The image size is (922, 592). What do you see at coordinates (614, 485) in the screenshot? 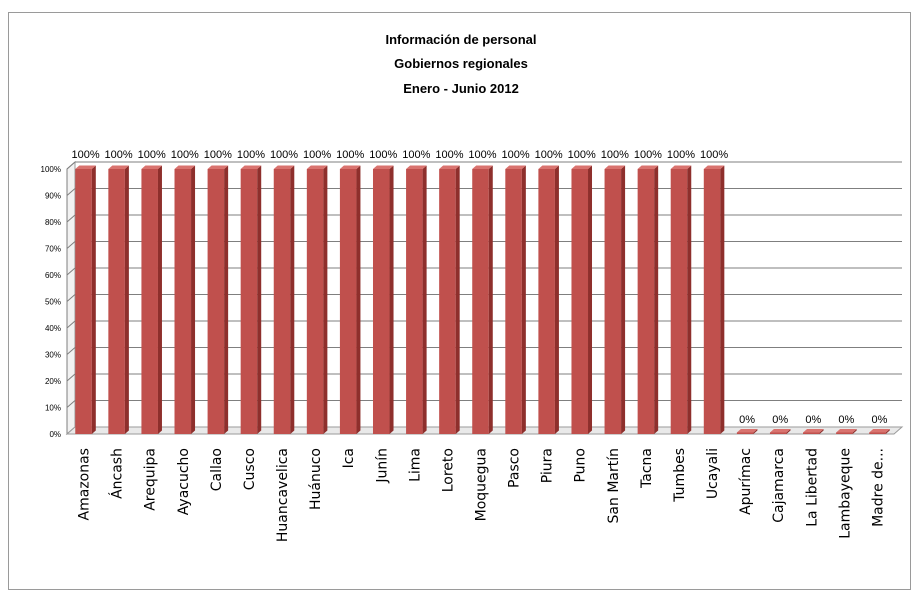
I see `x-tick-label: San Martín` at bounding box center [614, 485].